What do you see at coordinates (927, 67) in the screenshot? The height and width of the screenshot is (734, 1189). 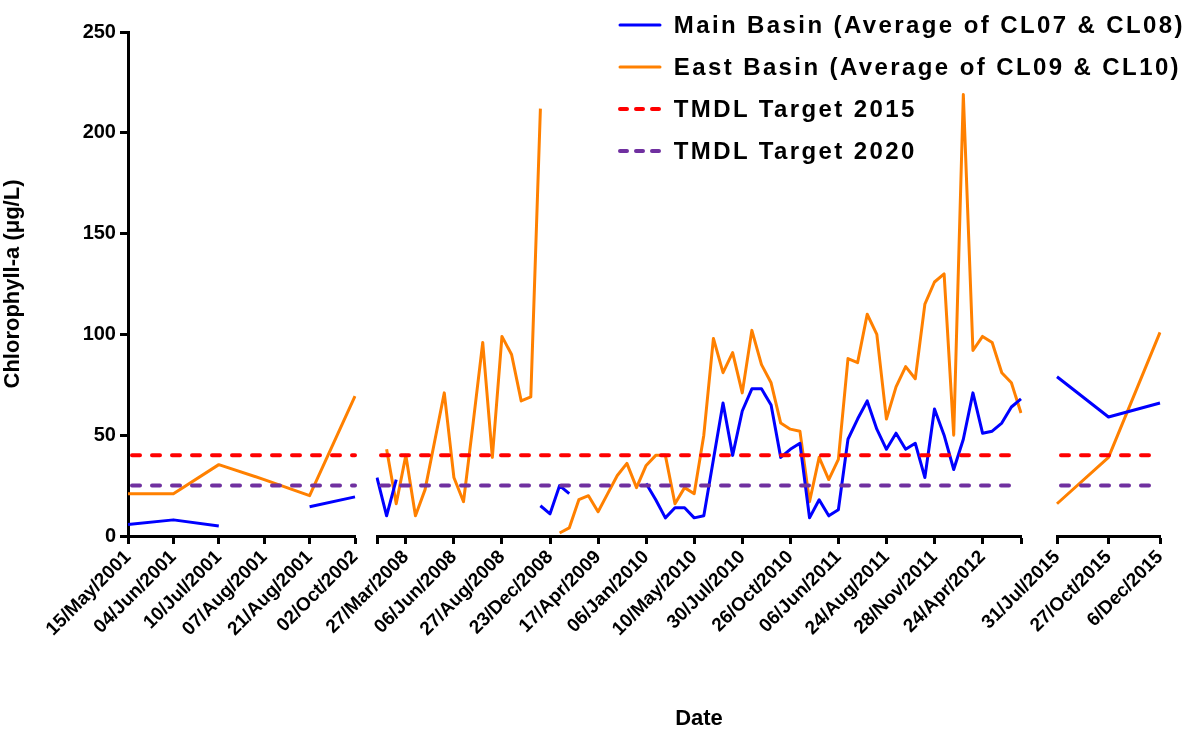 I see `legend-label: East Basin (Average of CL09 & CL10)` at bounding box center [927, 67].